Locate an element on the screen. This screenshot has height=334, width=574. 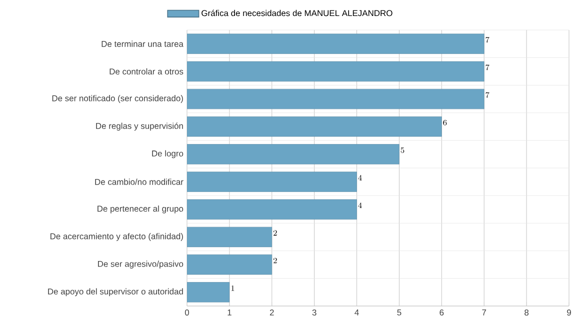
y-tick-label: De ser notificado (ser considerado) is located at coordinates (117, 99).